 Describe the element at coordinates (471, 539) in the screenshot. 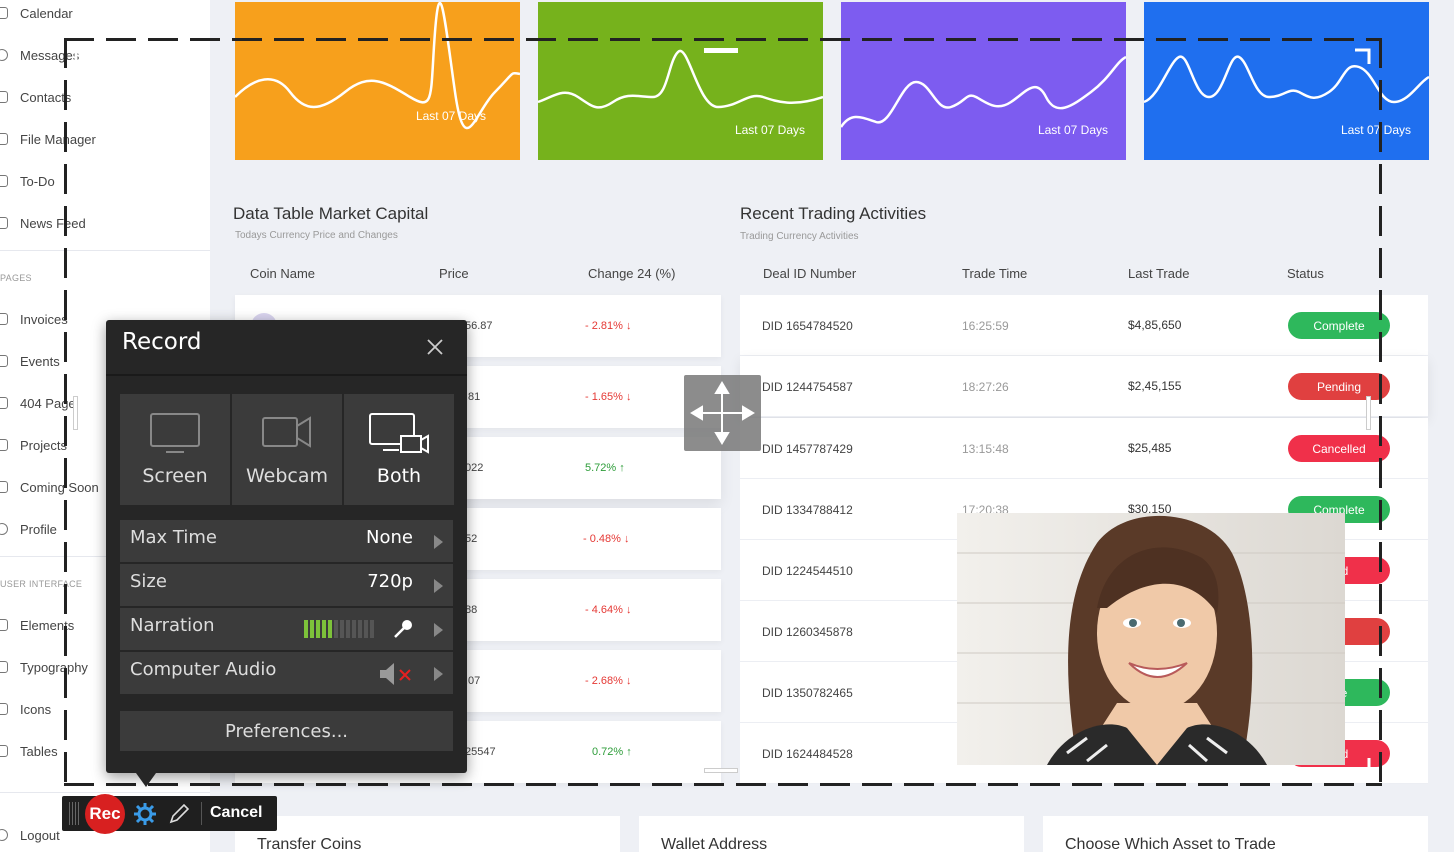

I see `coin-price: 52` at that location.